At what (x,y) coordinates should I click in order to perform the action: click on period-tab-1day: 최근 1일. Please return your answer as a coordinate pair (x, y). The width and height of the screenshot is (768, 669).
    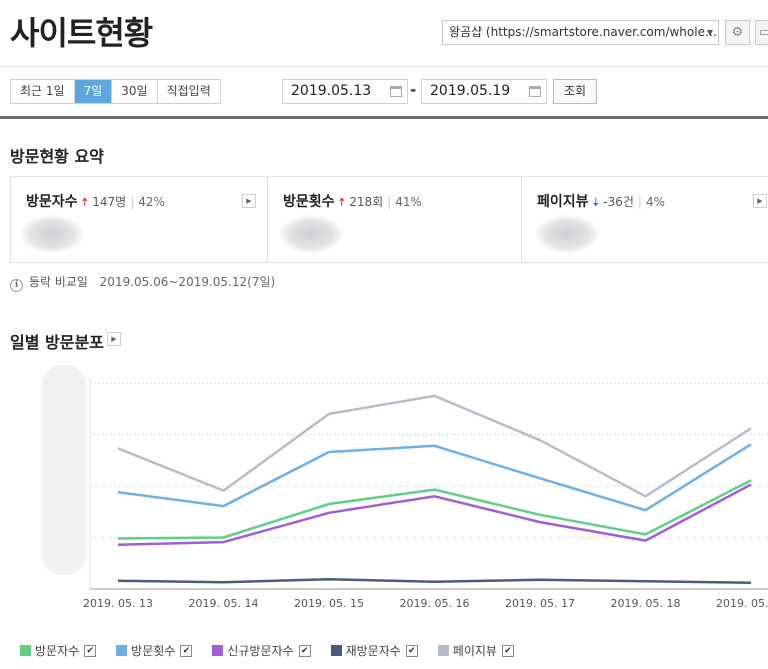
    Looking at the image, I should click on (42, 91).